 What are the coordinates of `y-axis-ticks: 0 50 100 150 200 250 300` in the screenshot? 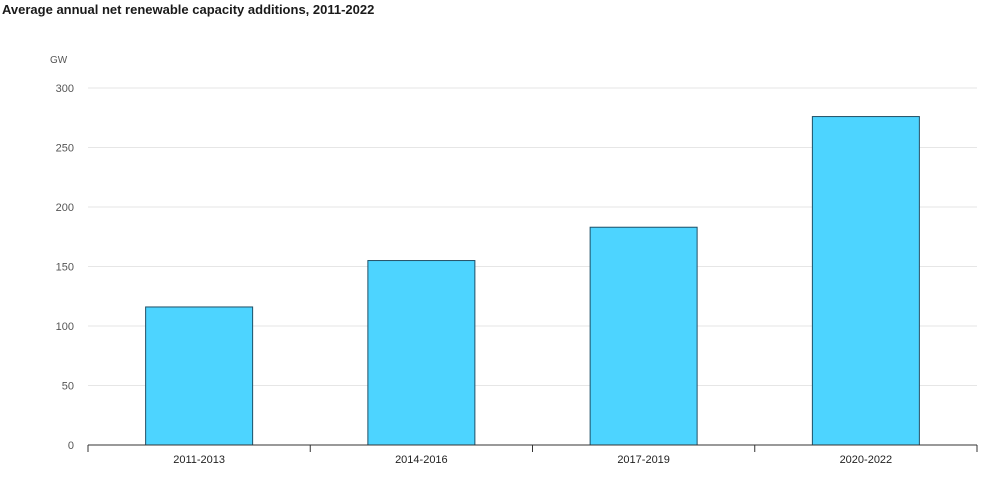 It's located at (65, 267).